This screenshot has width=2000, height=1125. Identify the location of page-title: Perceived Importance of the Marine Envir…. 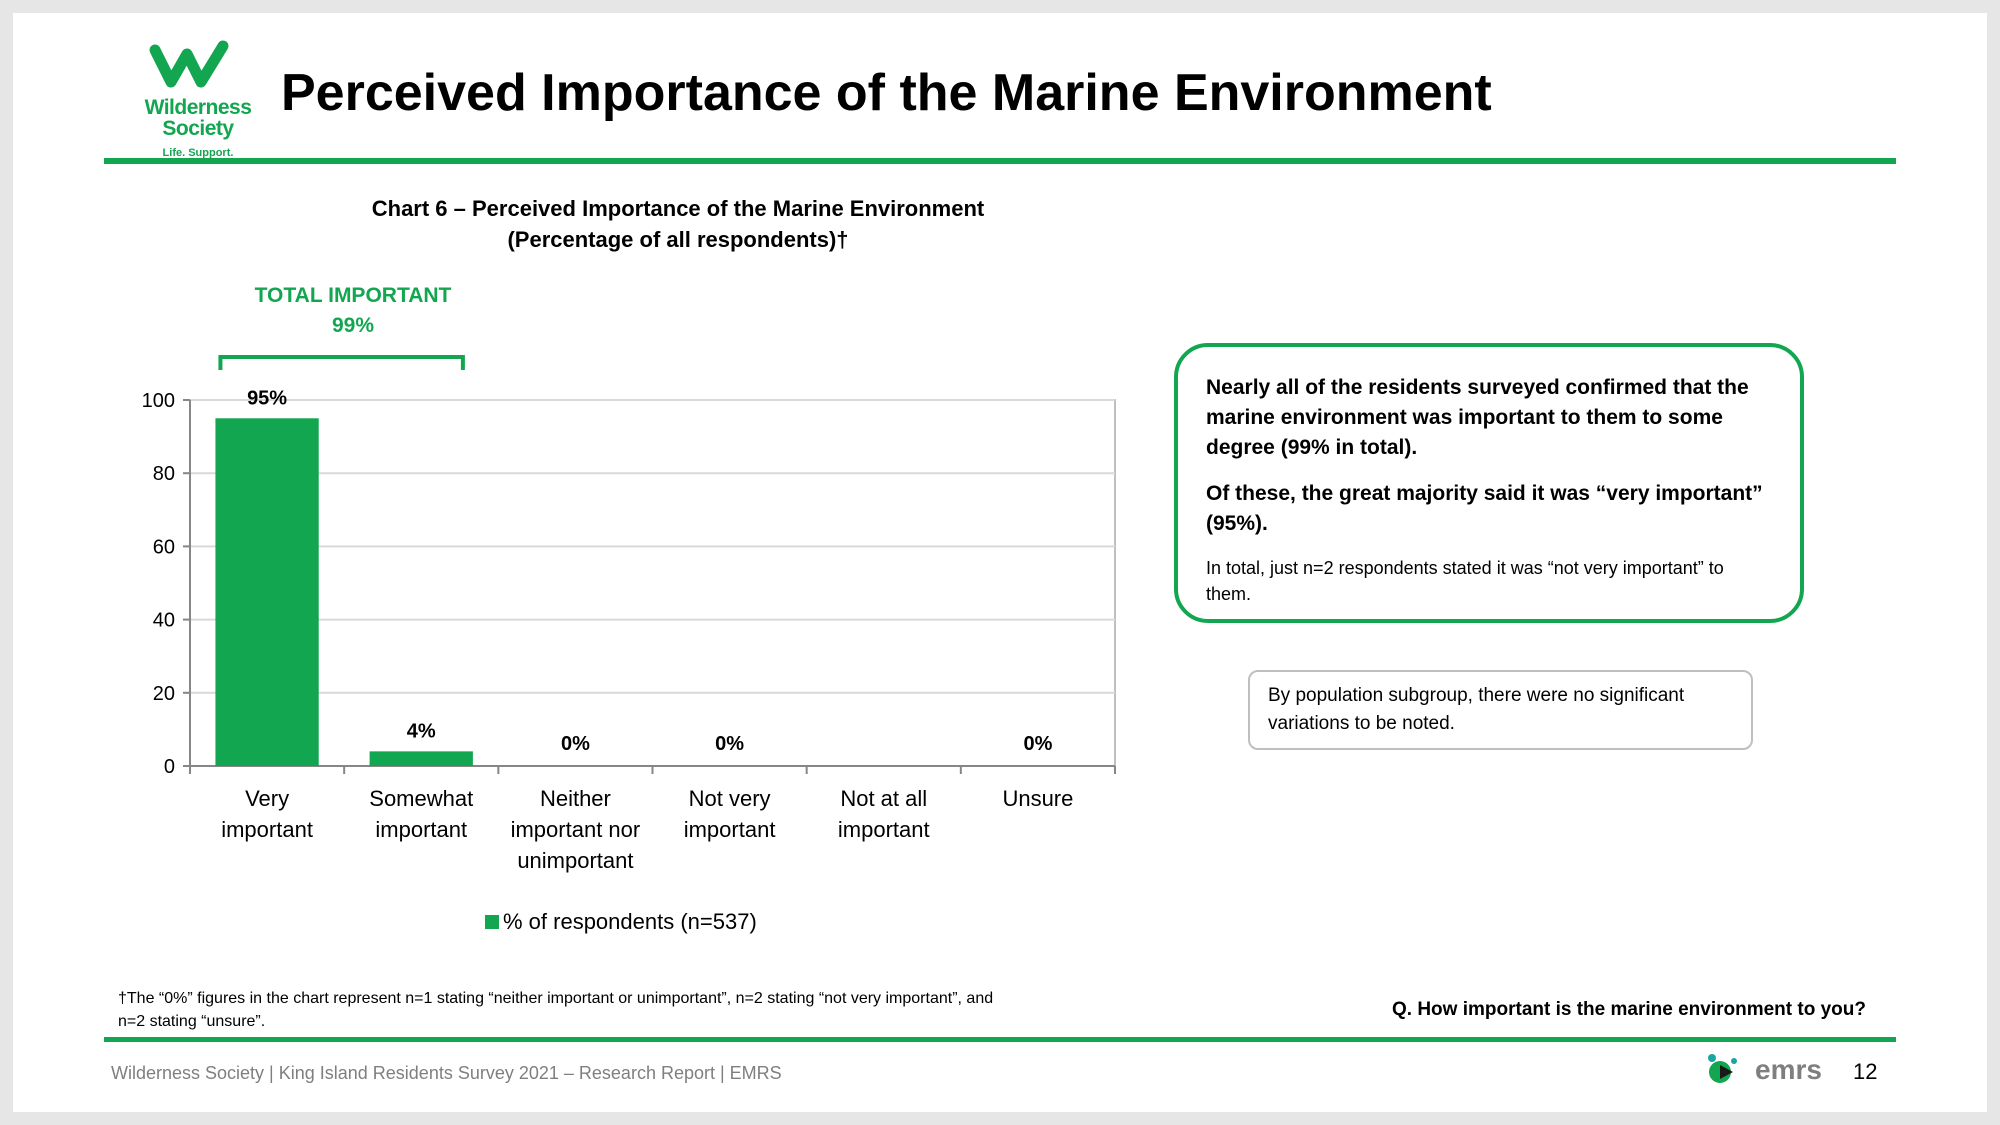
(886, 93).